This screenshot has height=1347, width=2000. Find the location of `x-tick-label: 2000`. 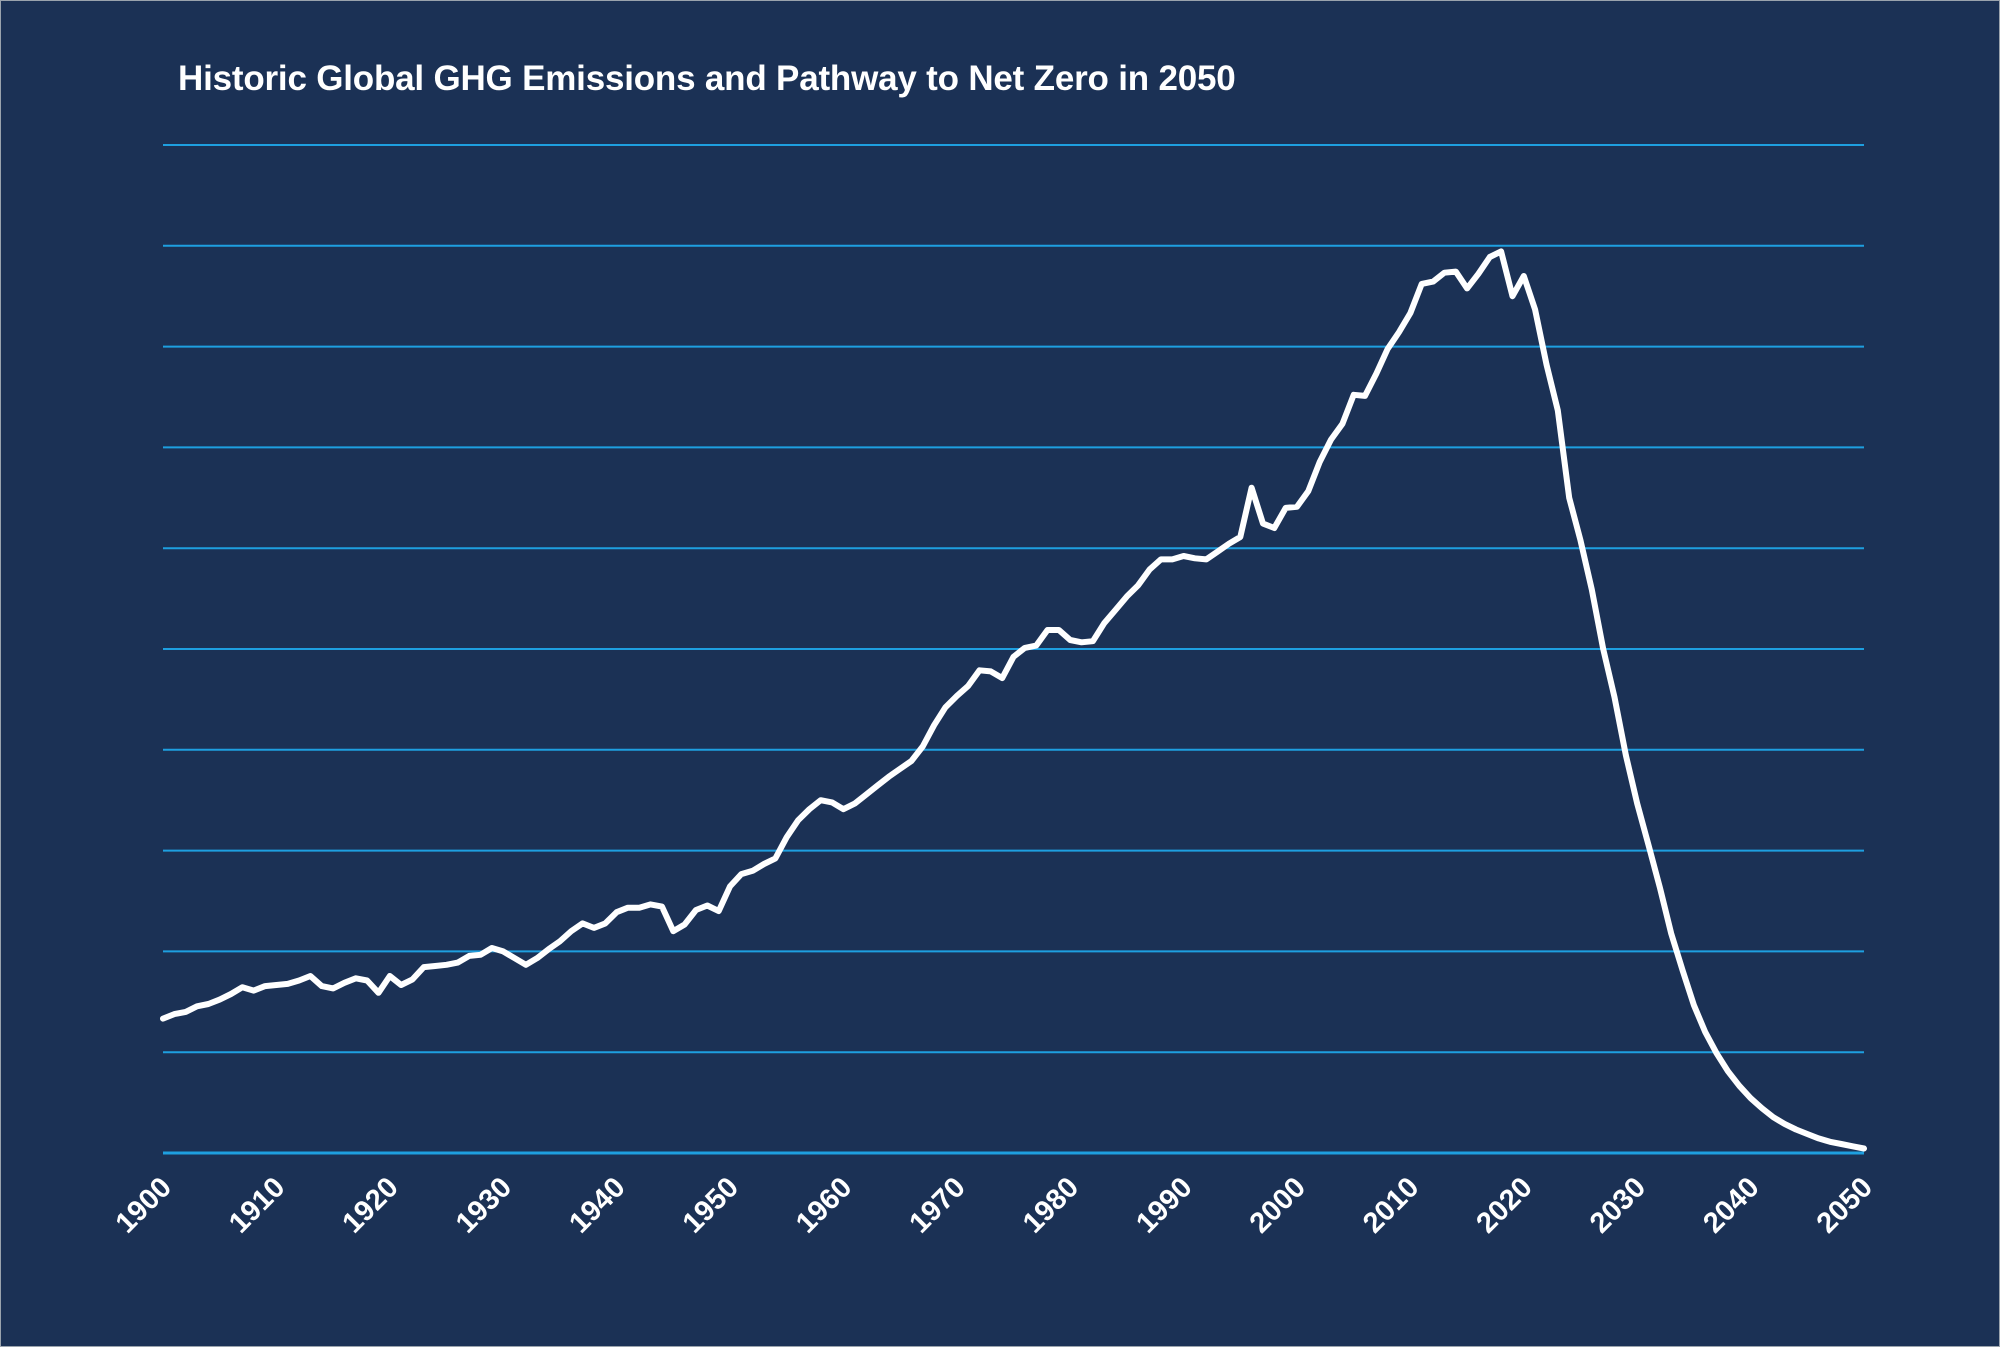

x-tick-label: 2000 is located at coordinates (1278, 1205).